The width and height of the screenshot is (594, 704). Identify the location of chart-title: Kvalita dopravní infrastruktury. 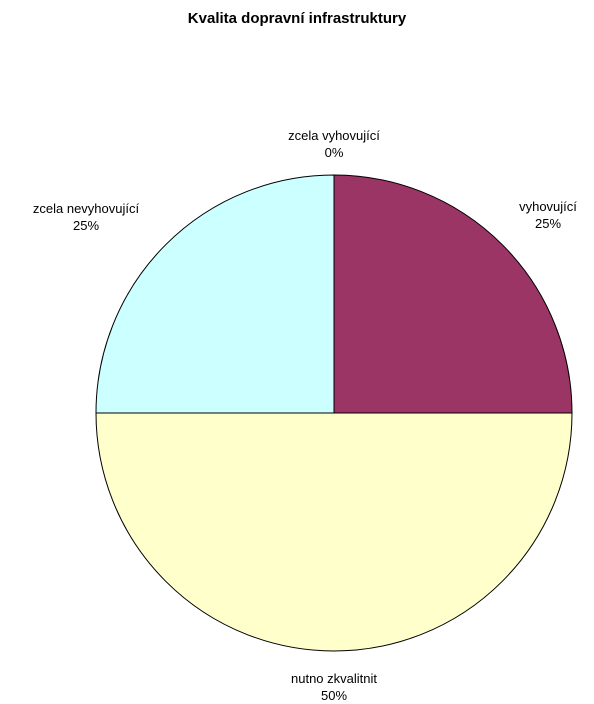
(297, 18).